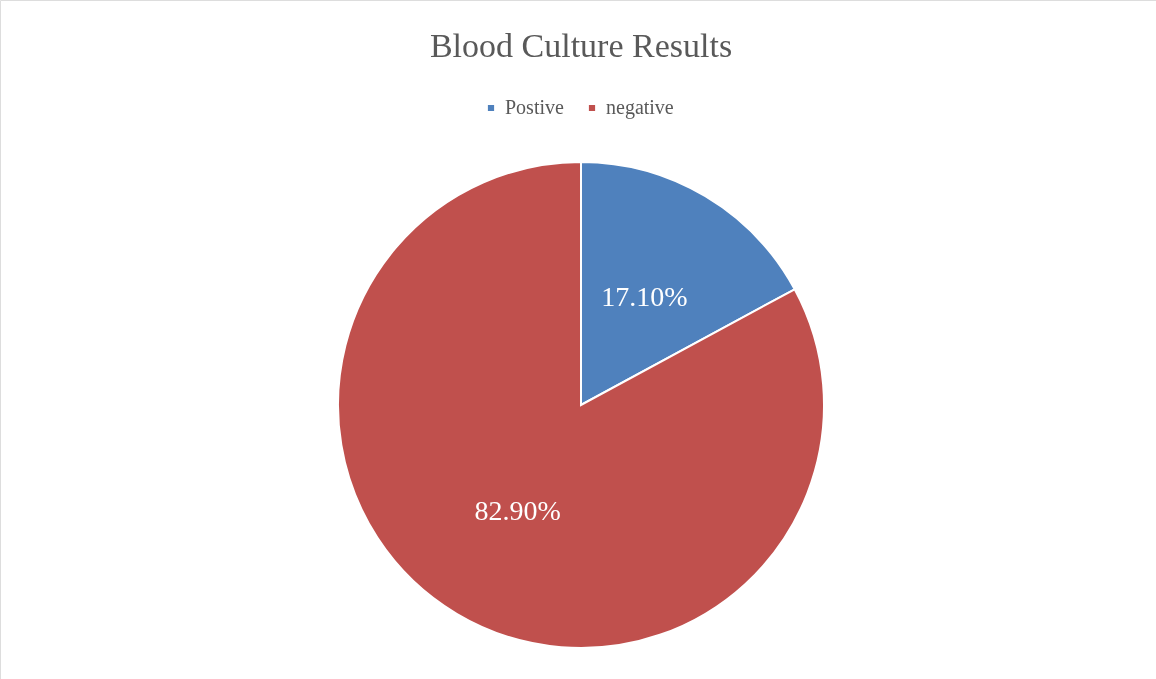 The width and height of the screenshot is (1156, 679). Describe the element at coordinates (581, 45) in the screenshot. I see `chart-title: Blood Culture Results` at that location.